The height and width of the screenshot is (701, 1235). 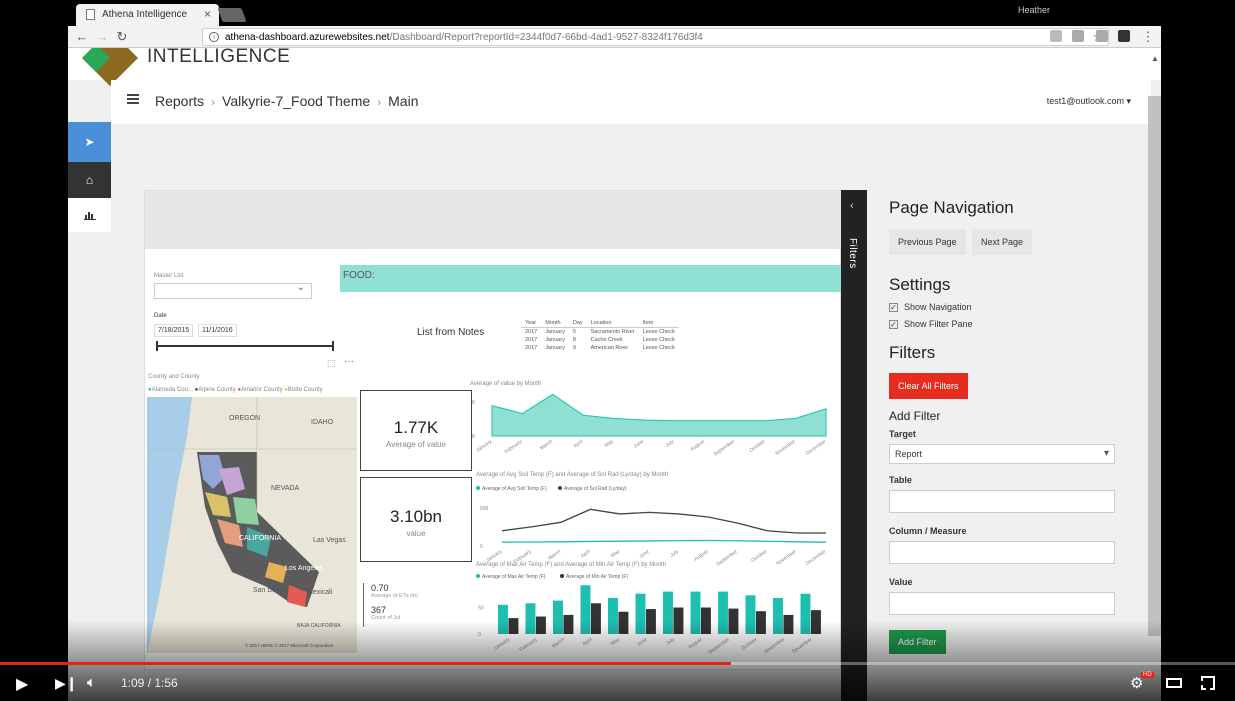 I want to click on x-tick-label: October, so click(x=757, y=446).